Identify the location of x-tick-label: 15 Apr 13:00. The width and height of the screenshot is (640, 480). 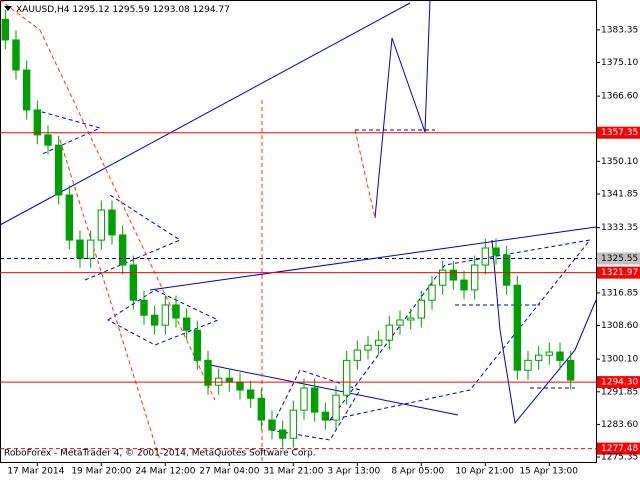
(548, 472).